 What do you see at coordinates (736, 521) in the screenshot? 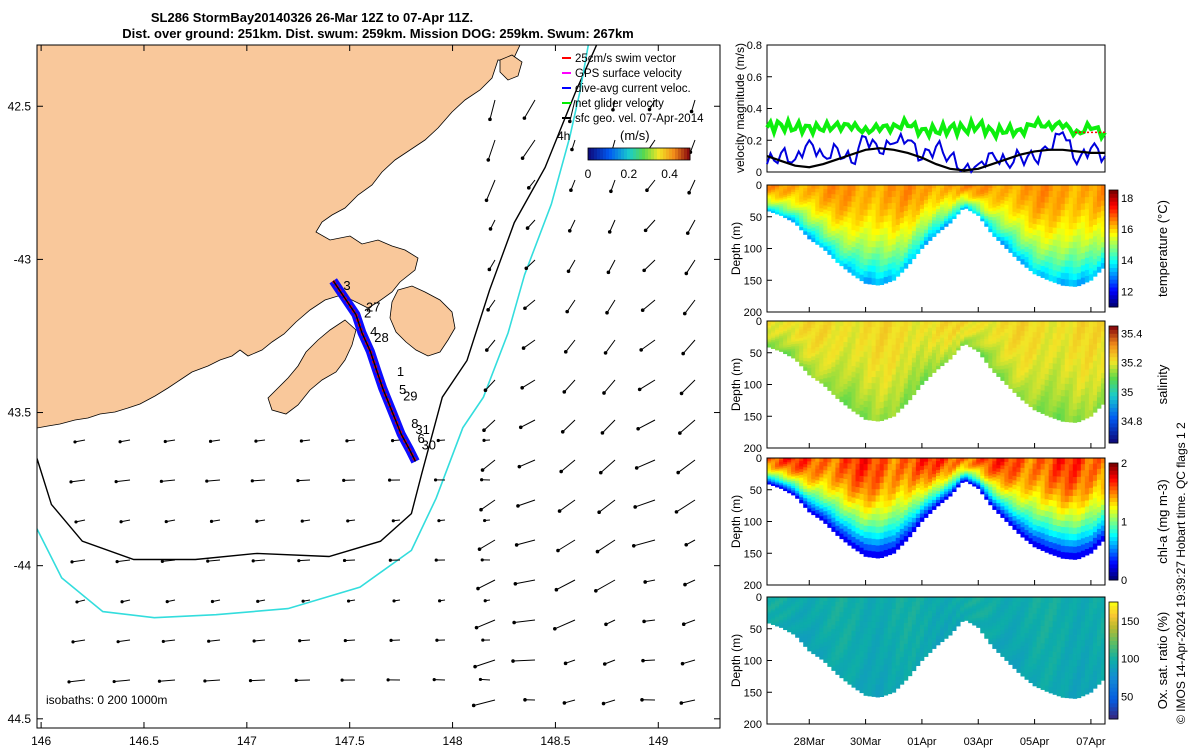
I see `section-2-y-label: Depth (m)` at bounding box center [736, 521].